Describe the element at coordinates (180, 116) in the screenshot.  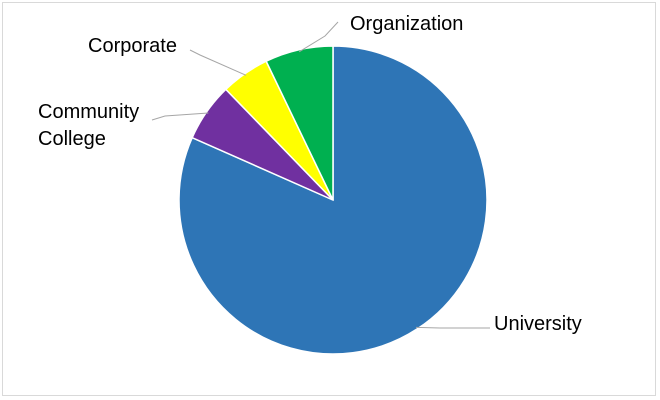
I see `leader-line-community-college` at that location.